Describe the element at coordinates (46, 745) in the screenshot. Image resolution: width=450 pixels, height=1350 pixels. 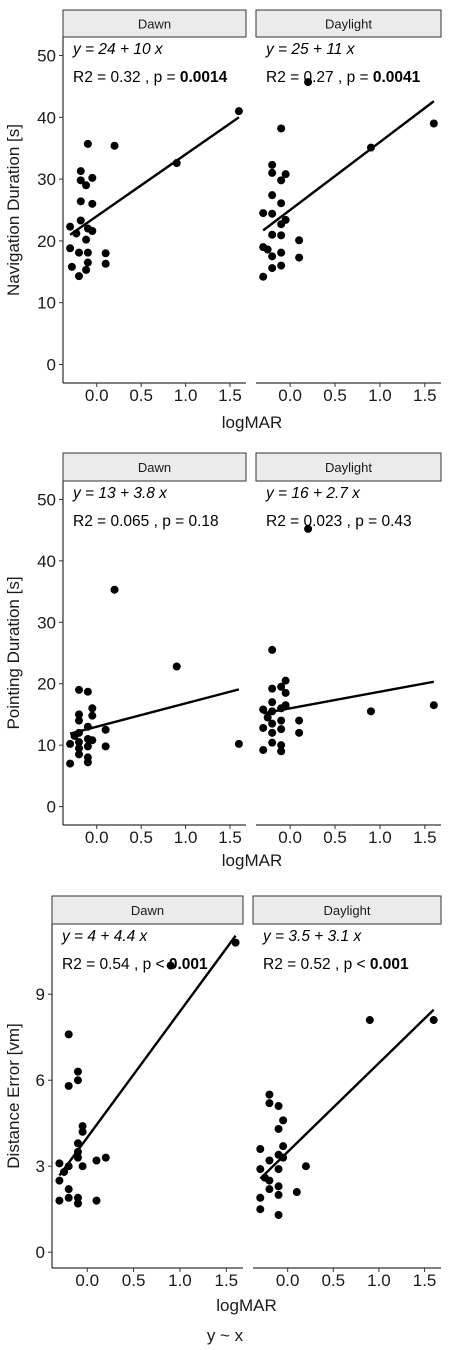
I see `y-tick-label: 10` at that location.